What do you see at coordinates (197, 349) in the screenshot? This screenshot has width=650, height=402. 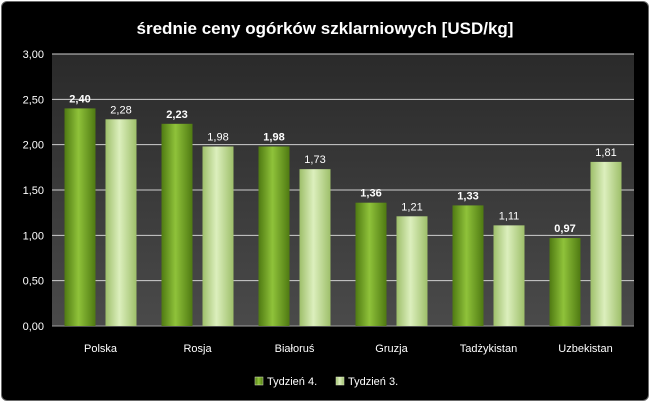 I see `x-category-rosja: Rosja` at bounding box center [197, 349].